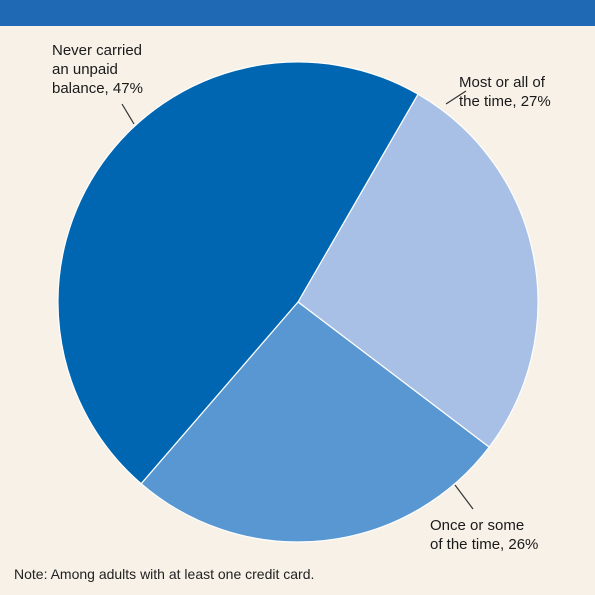 The image size is (595, 595). Describe the element at coordinates (128, 114) in the screenshot. I see `leader-line-never` at that location.